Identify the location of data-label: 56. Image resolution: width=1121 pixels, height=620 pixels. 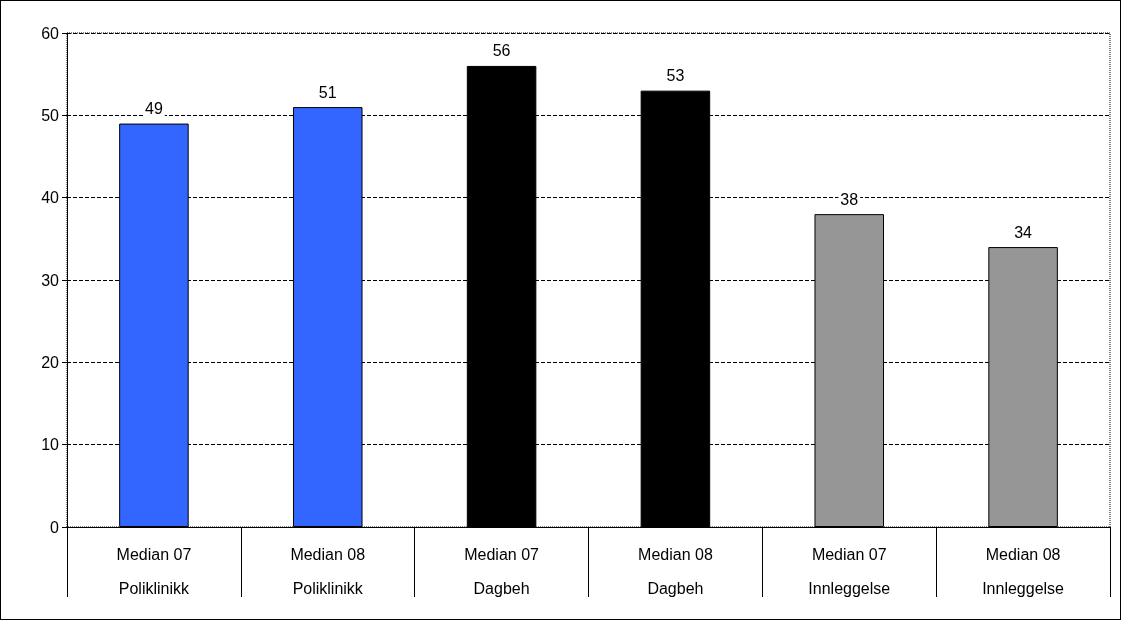
(501, 51).